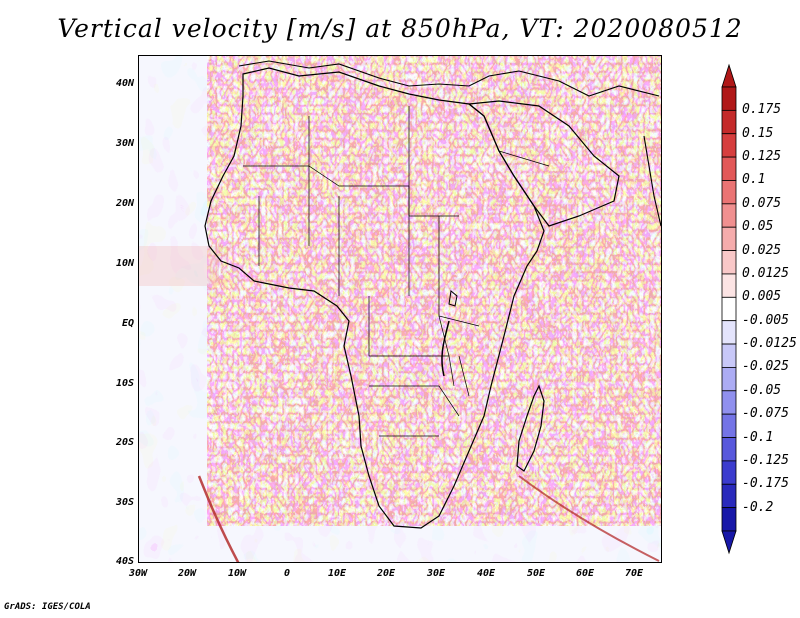  I want to click on colorbar-tick-label: -0.05, so click(762, 390).